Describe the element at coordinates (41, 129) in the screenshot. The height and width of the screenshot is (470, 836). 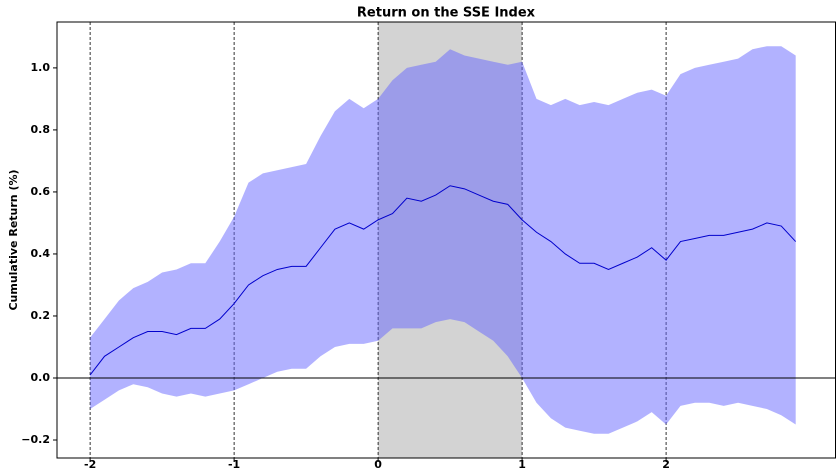
I see `y-tick-label: 0.8` at that location.